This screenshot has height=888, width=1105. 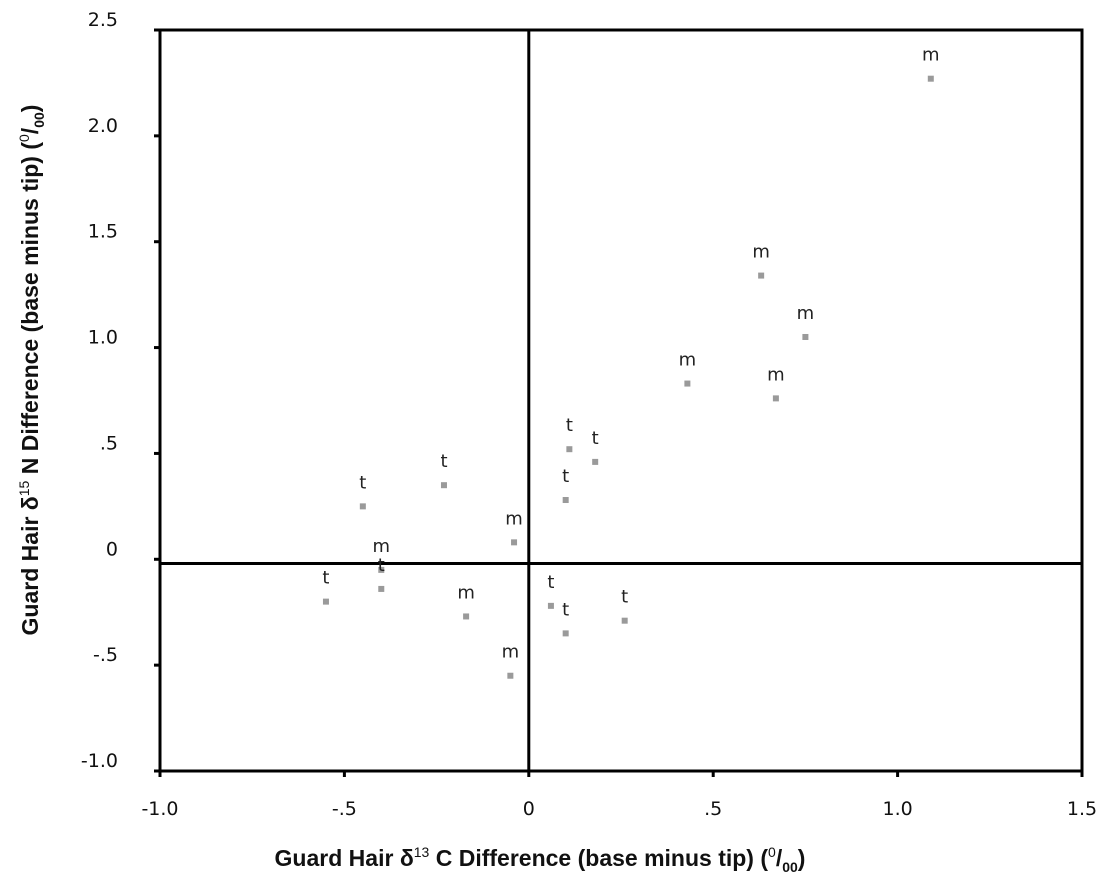 What do you see at coordinates (619, 795) in the screenshot?
I see `x-axis-ticks: -1.0 -.5 0 .5 1.0 1.5` at bounding box center [619, 795].